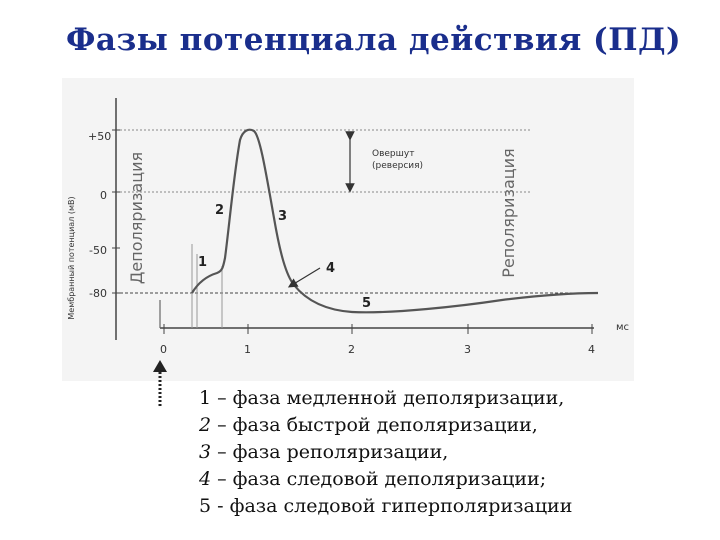 The width and height of the screenshot is (720, 540). What do you see at coordinates (98, 250) in the screenshot?
I see `y-tick-label: -50` at bounding box center [98, 250].